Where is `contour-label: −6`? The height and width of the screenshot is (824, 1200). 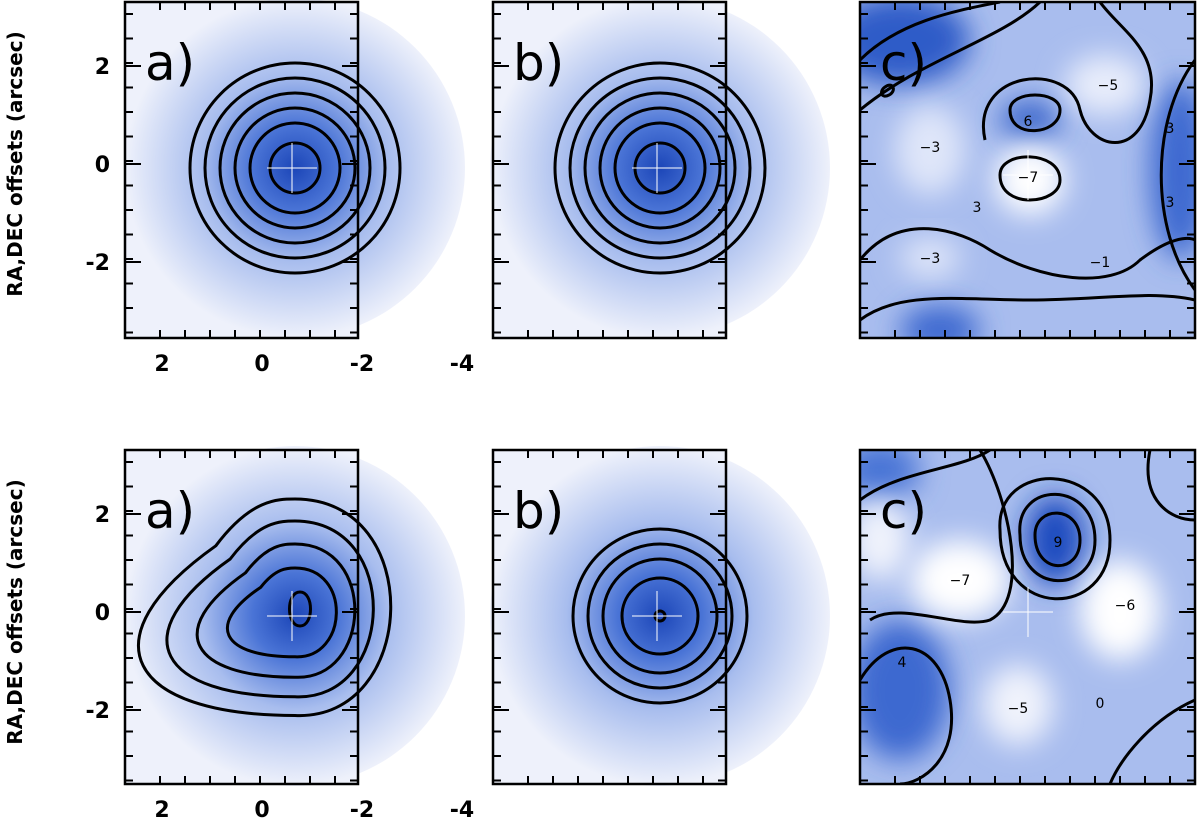 contour-label: −6 is located at coordinates (1125, 606).